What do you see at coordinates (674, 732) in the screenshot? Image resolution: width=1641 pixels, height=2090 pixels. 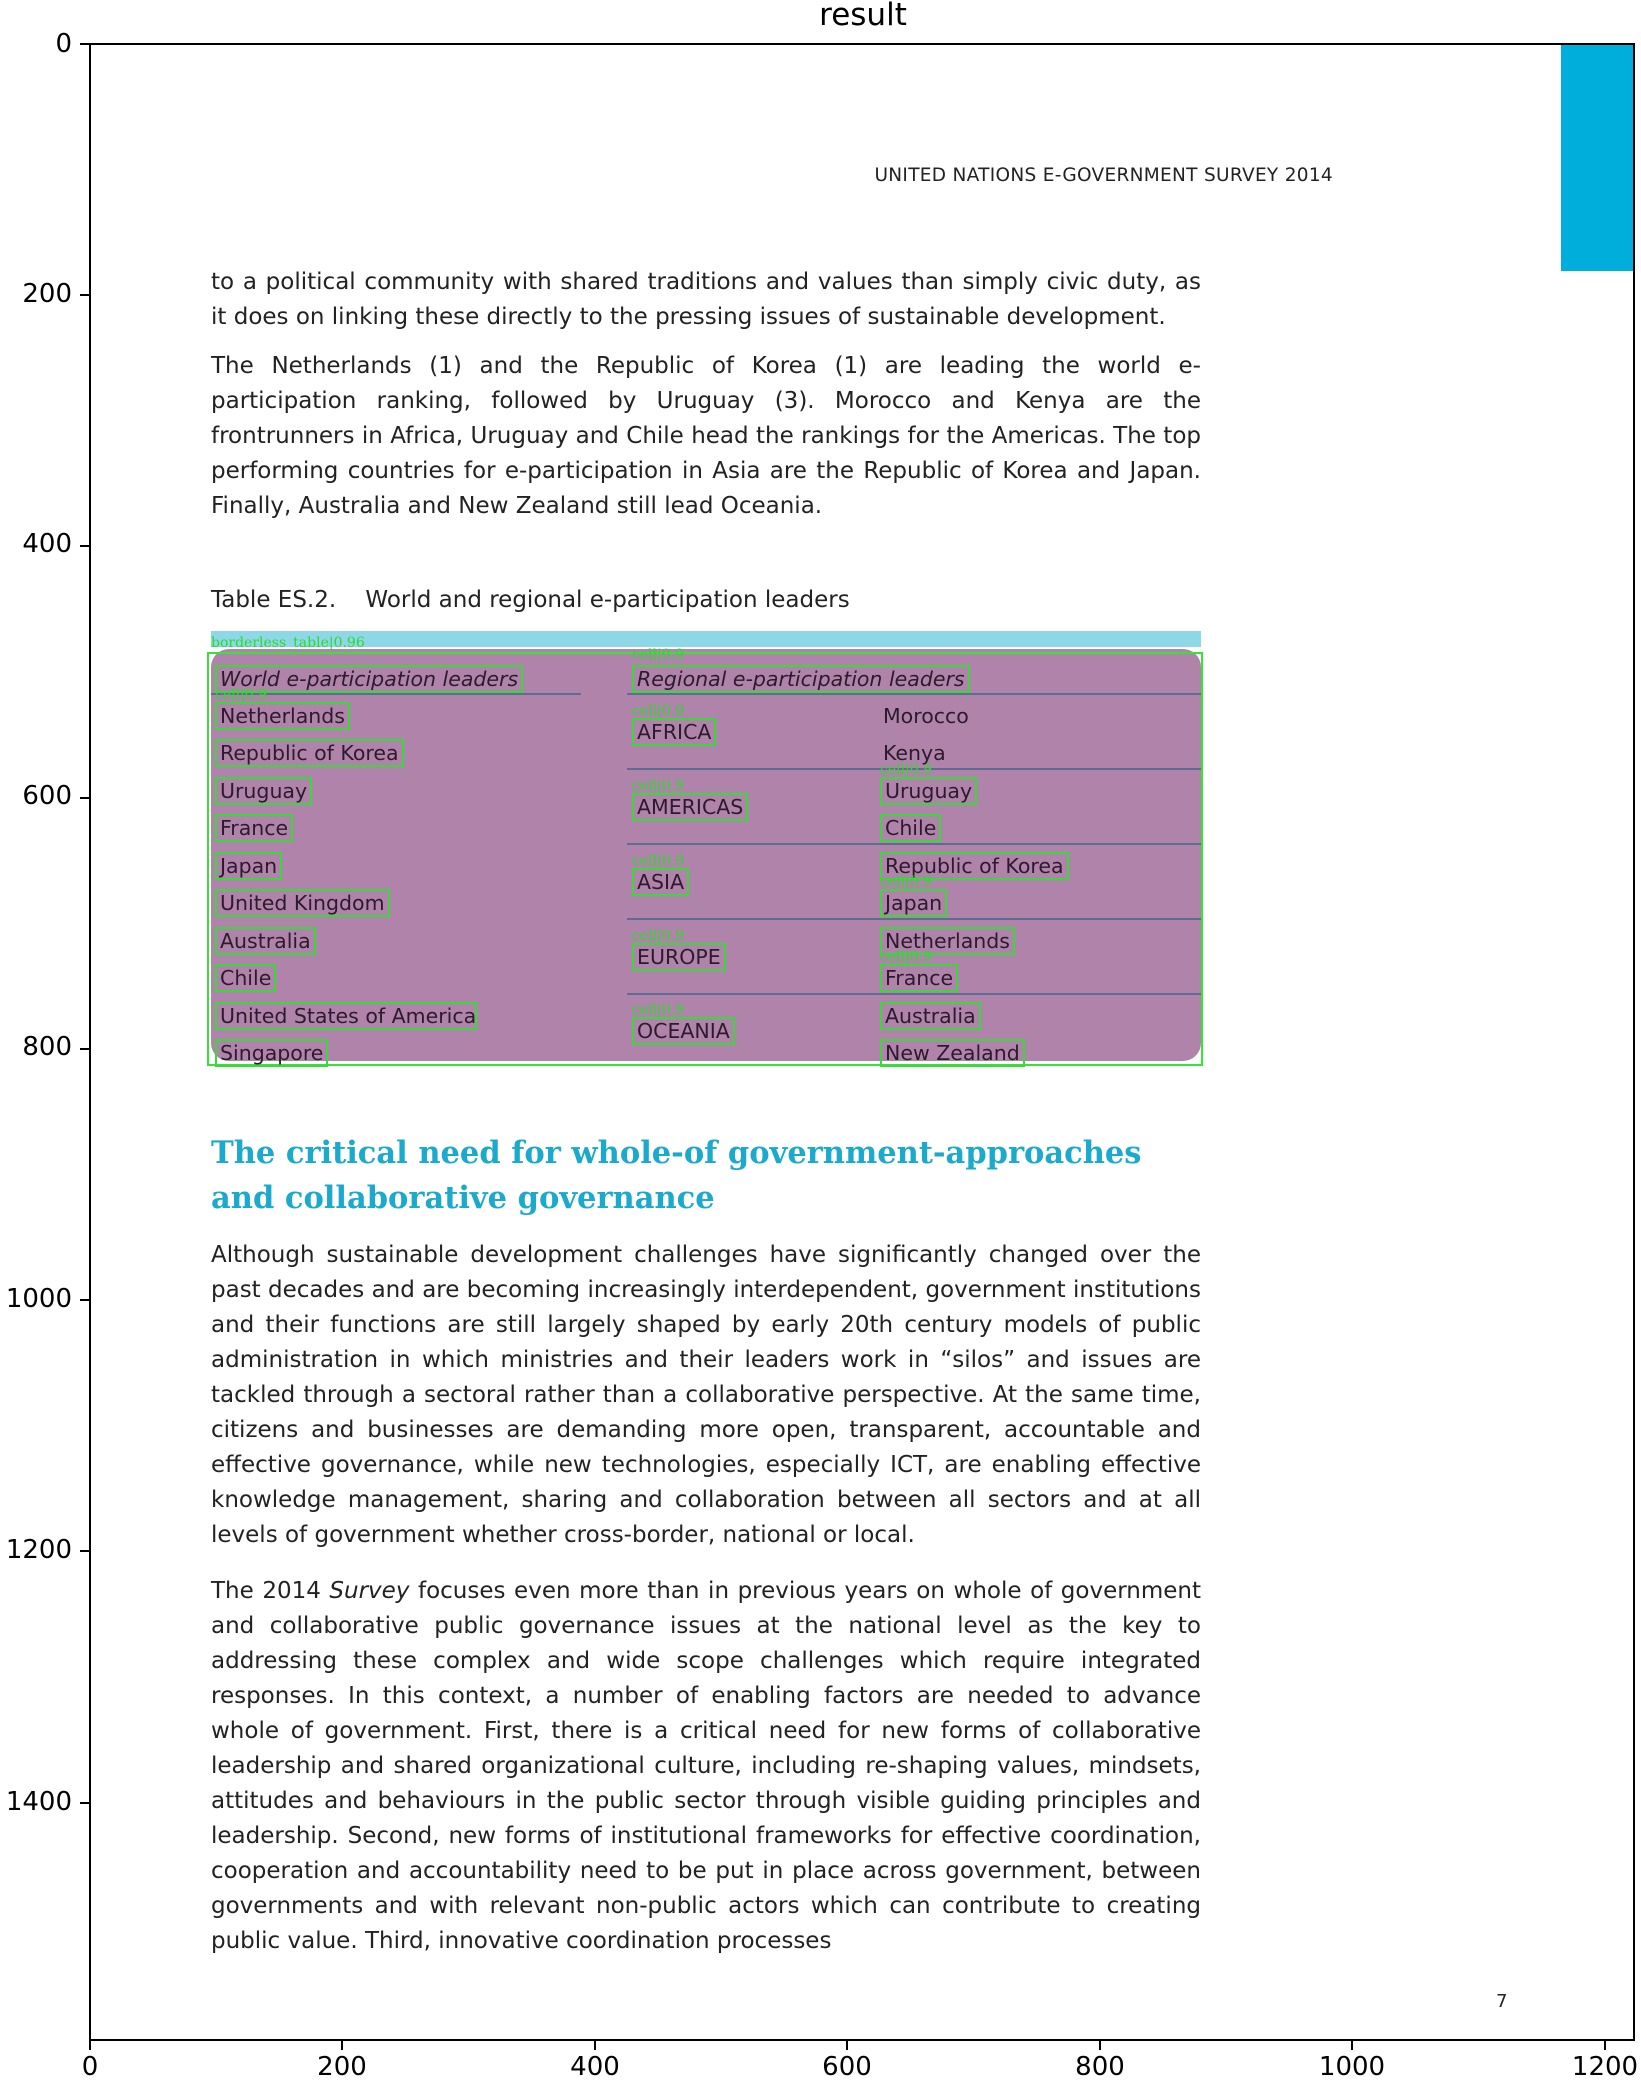 I see `region-name-cell: AFRICA` at bounding box center [674, 732].